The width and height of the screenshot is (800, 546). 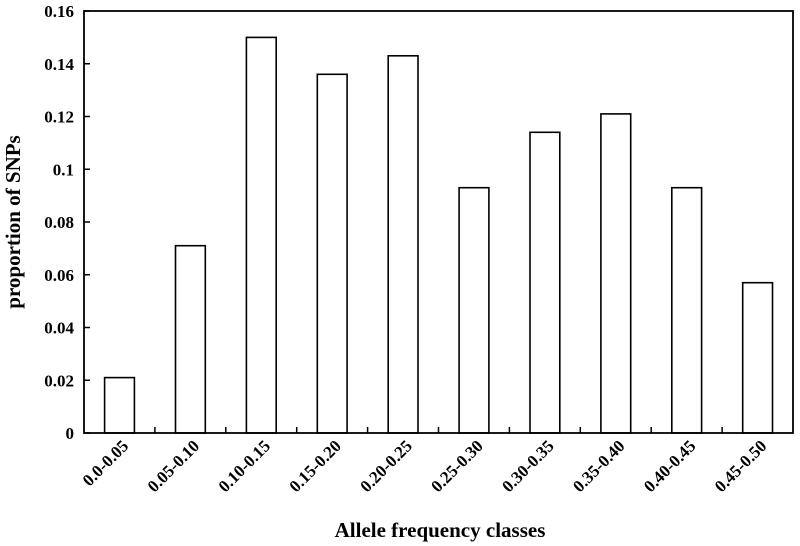 What do you see at coordinates (59, 11) in the screenshot?
I see `y-tick-label: 0.16` at bounding box center [59, 11].